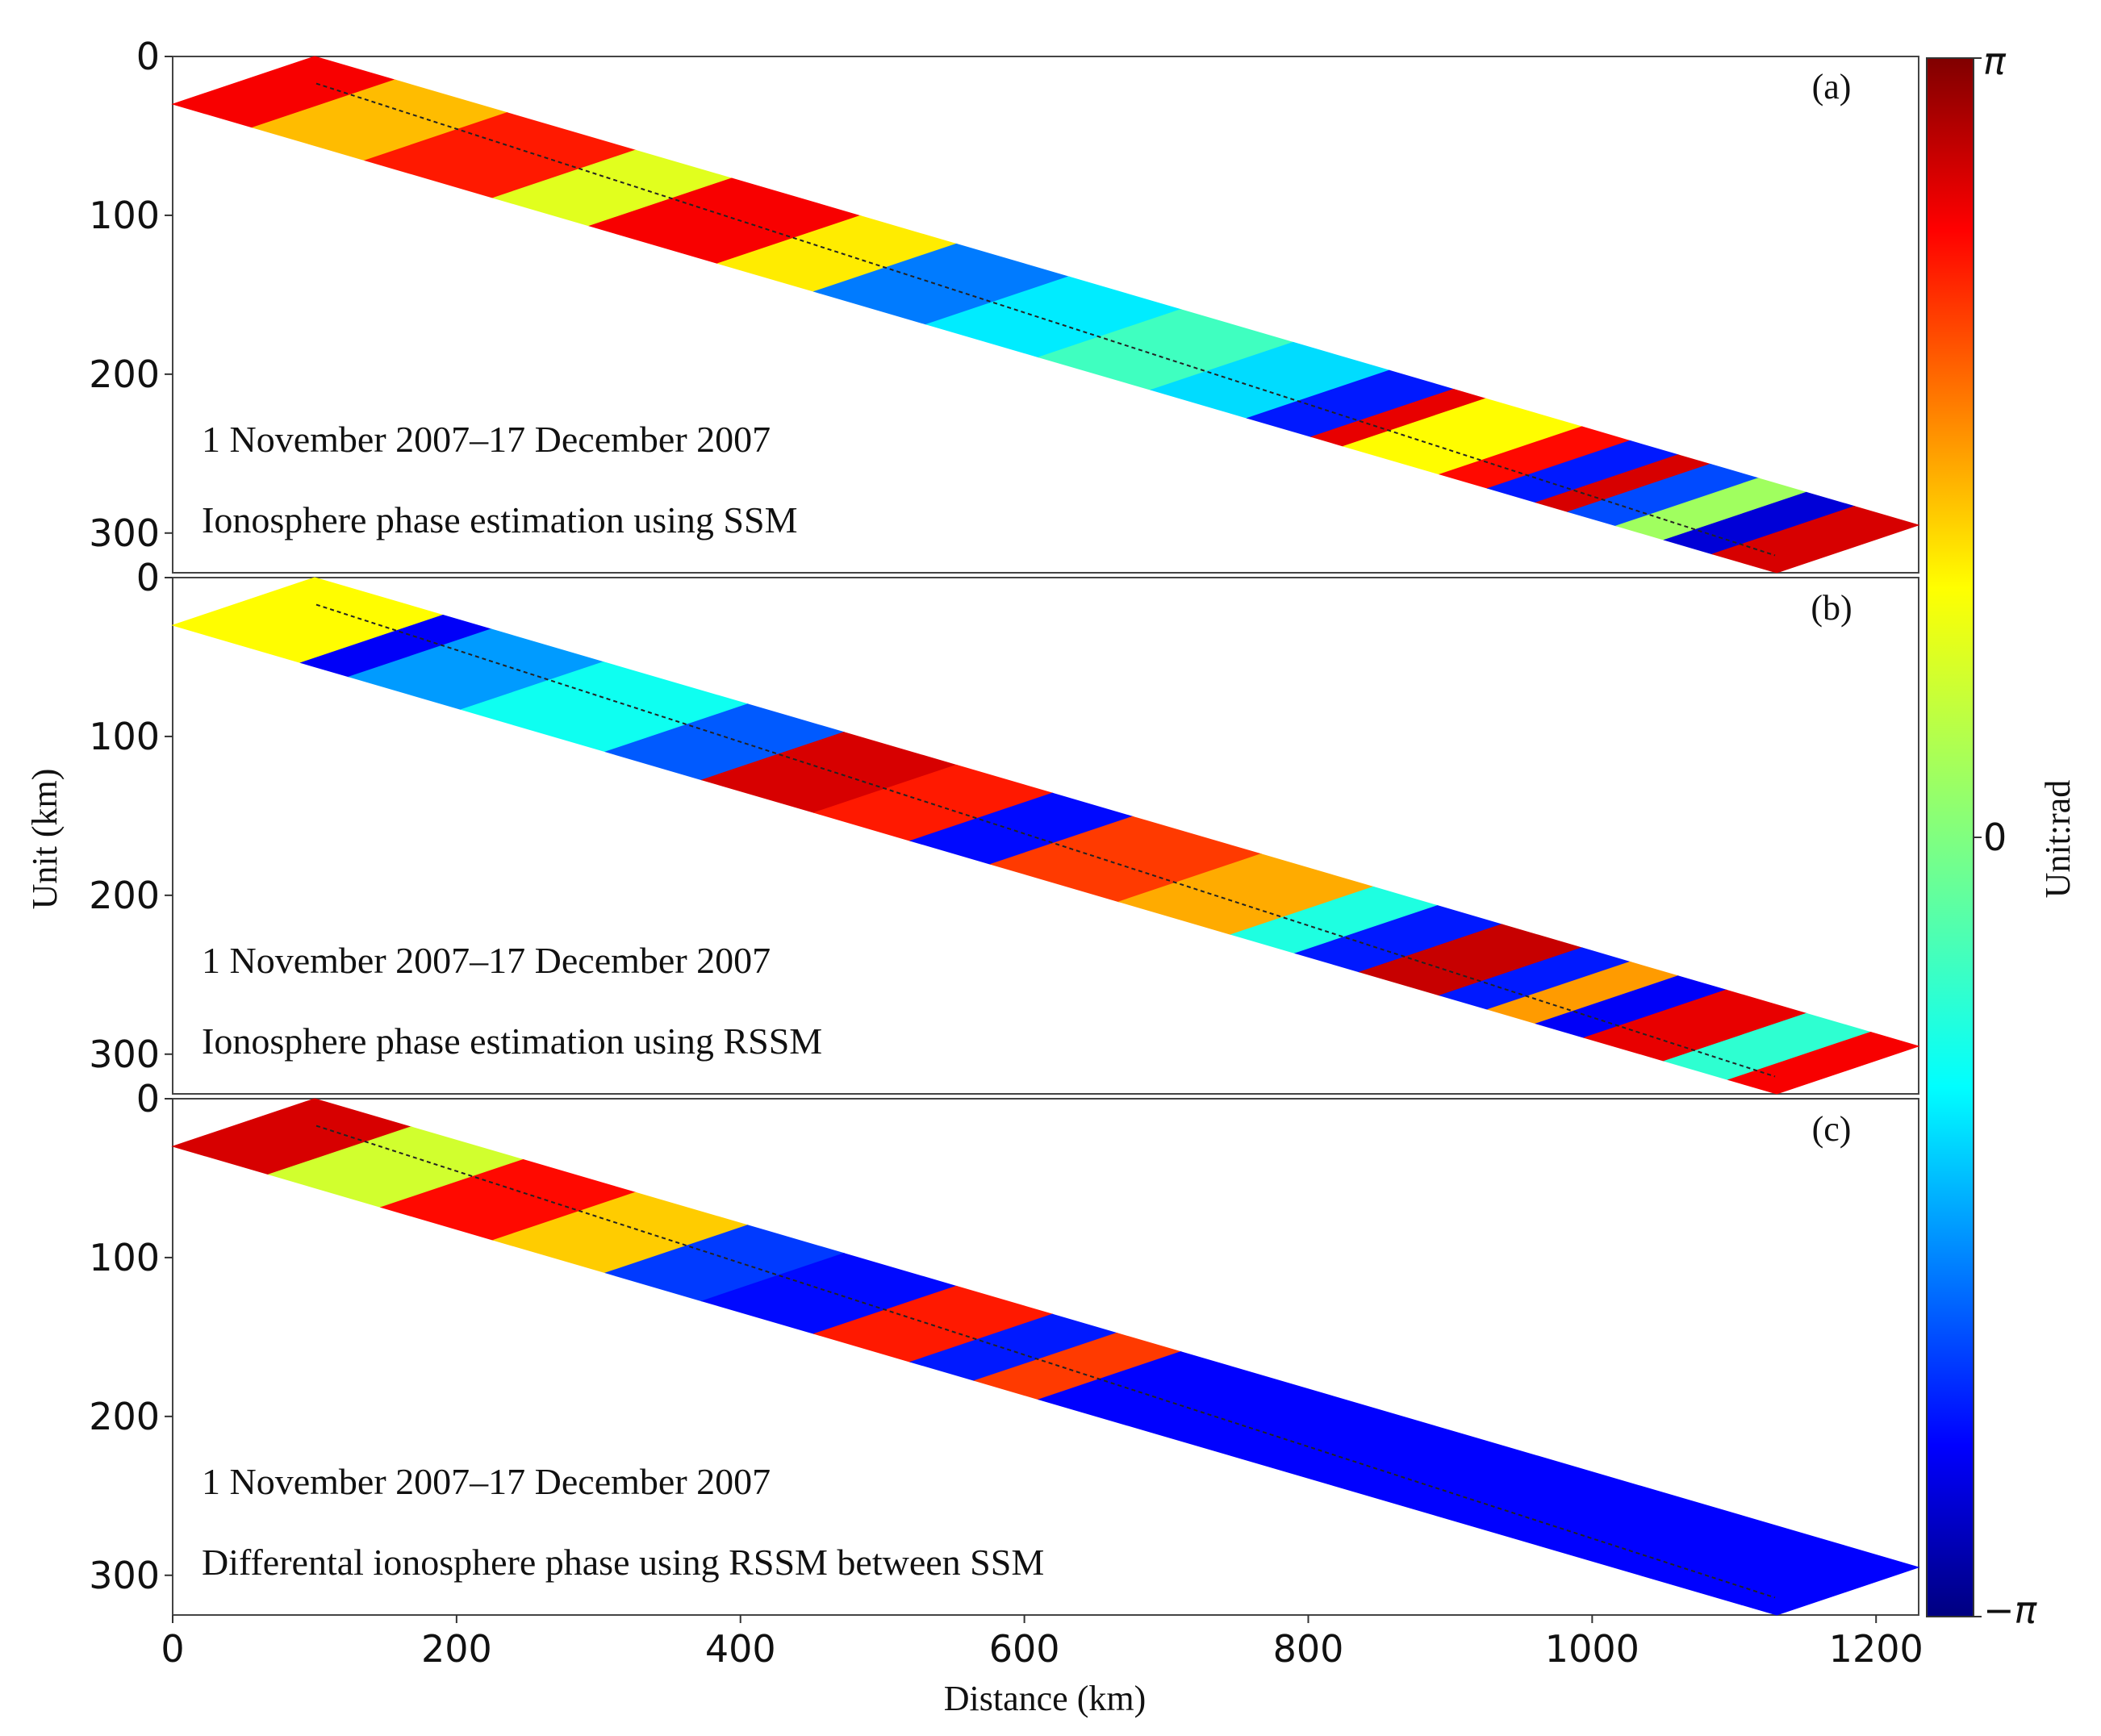 The width and height of the screenshot is (2101, 1736). What do you see at coordinates (2058, 840) in the screenshot?
I see `colorbar-label: Unit:rad` at bounding box center [2058, 840].